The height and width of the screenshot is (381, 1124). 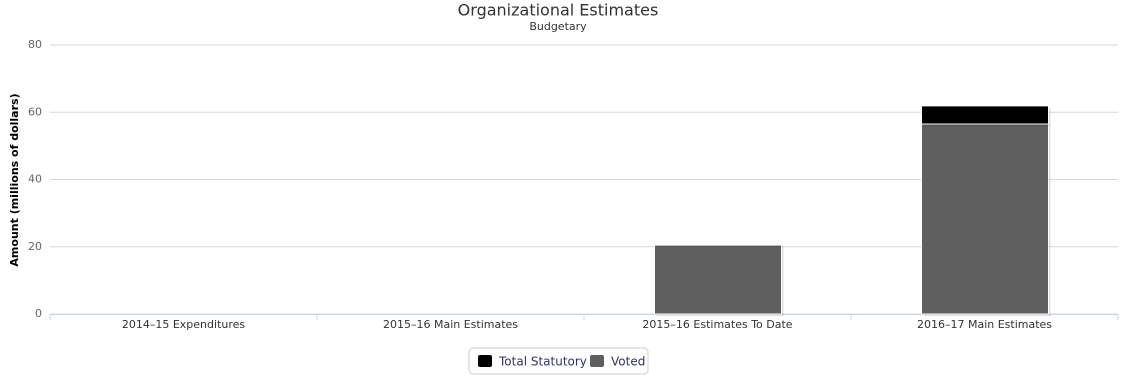 What do you see at coordinates (38, 313) in the screenshot?
I see `y-tick-label: 0` at bounding box center [38, 313].